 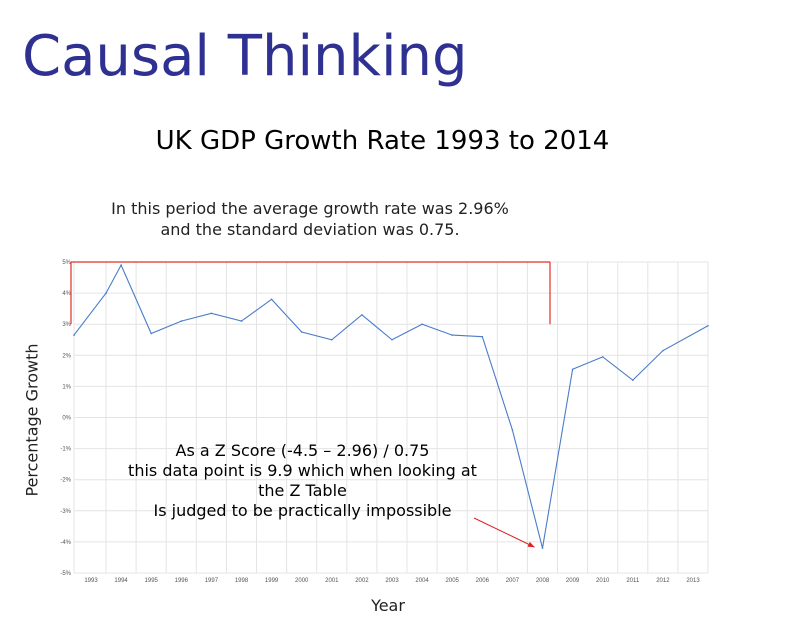 I want to click on y-tick-label: 2%, so click(x=66, y=356).